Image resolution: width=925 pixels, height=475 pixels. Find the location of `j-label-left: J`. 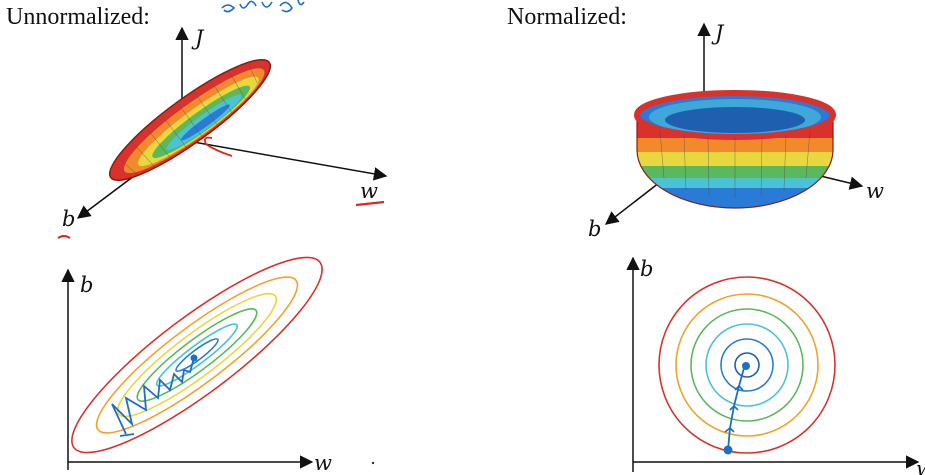

j-label-left: J is located at coordinates (198, 38).